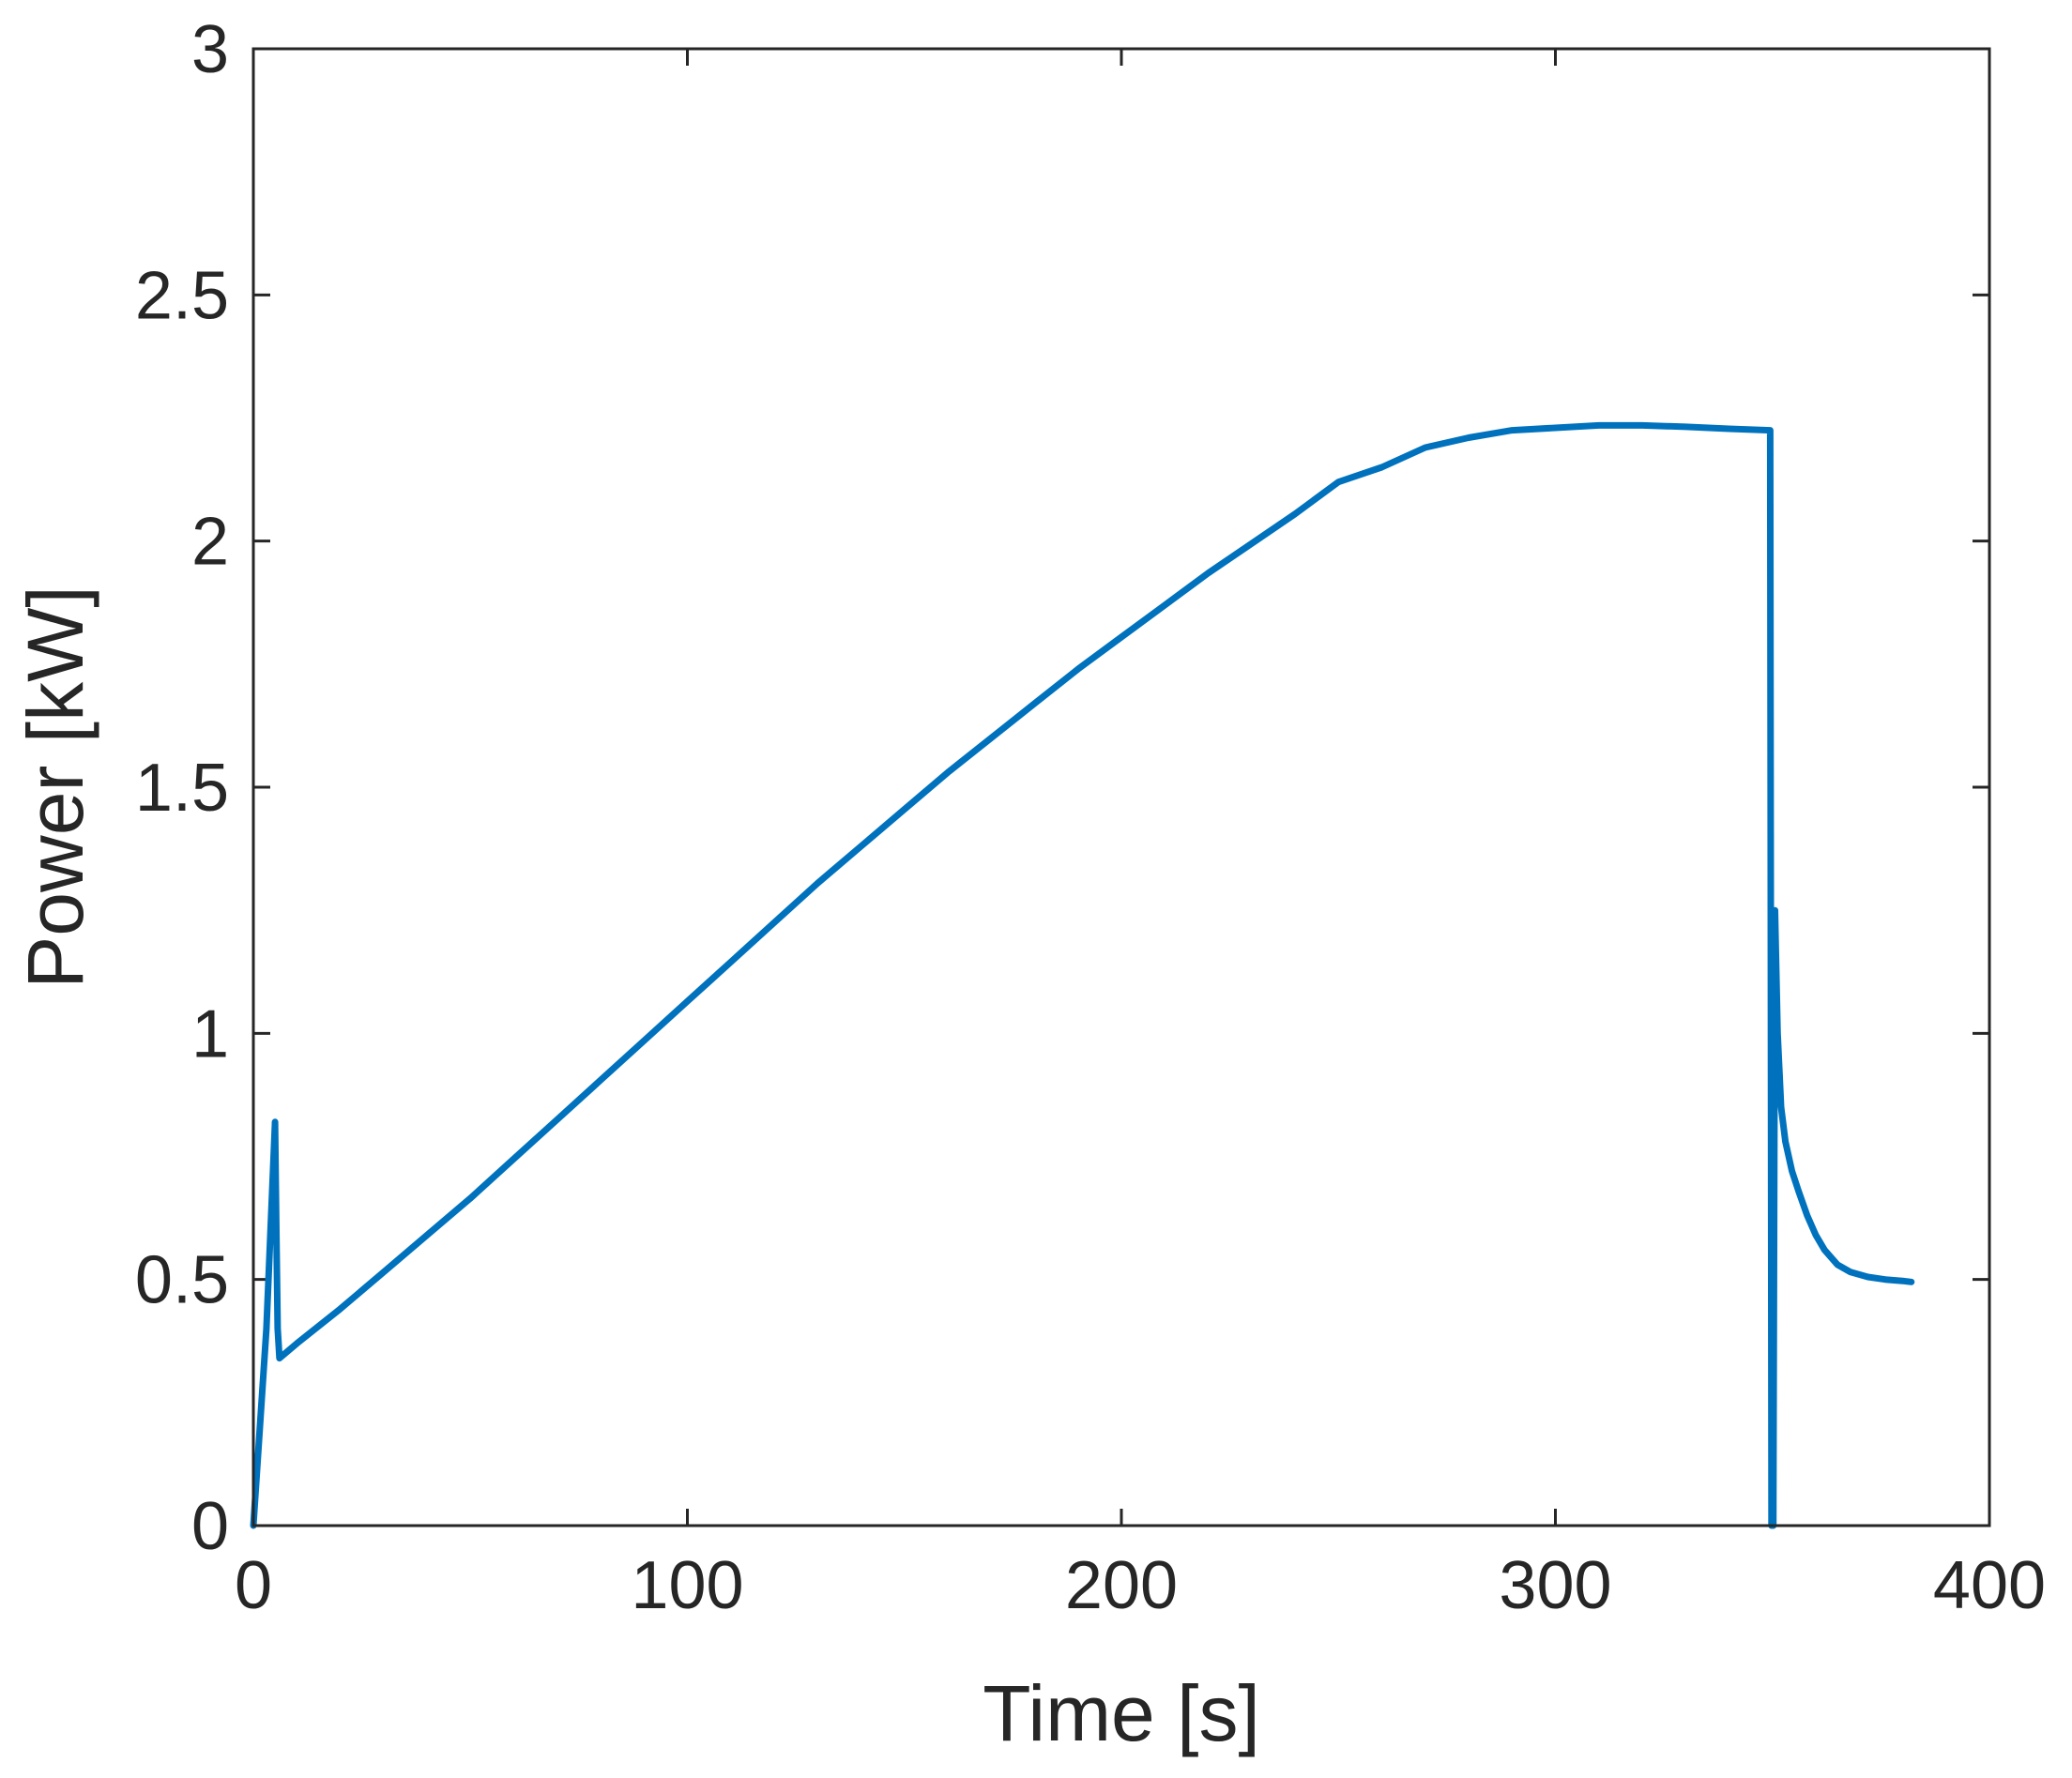 This screenshot has width=2072, height=1778. I want to click on y-tick-label: 0.5, so click(182, 1280).